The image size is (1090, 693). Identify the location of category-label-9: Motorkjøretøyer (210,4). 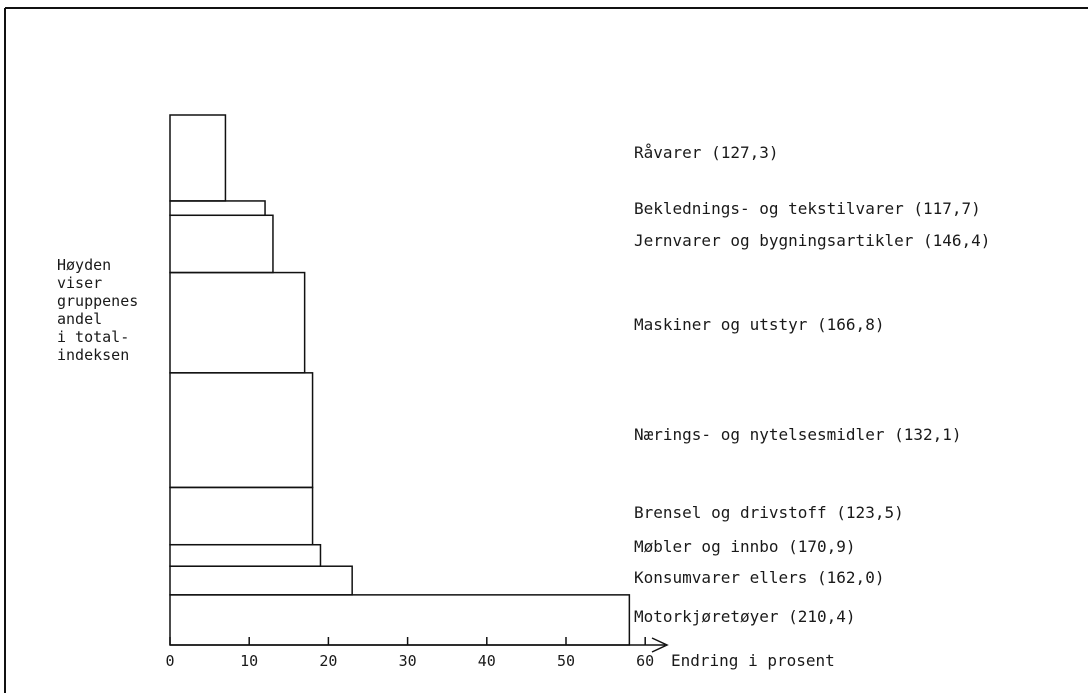
(745, 616).